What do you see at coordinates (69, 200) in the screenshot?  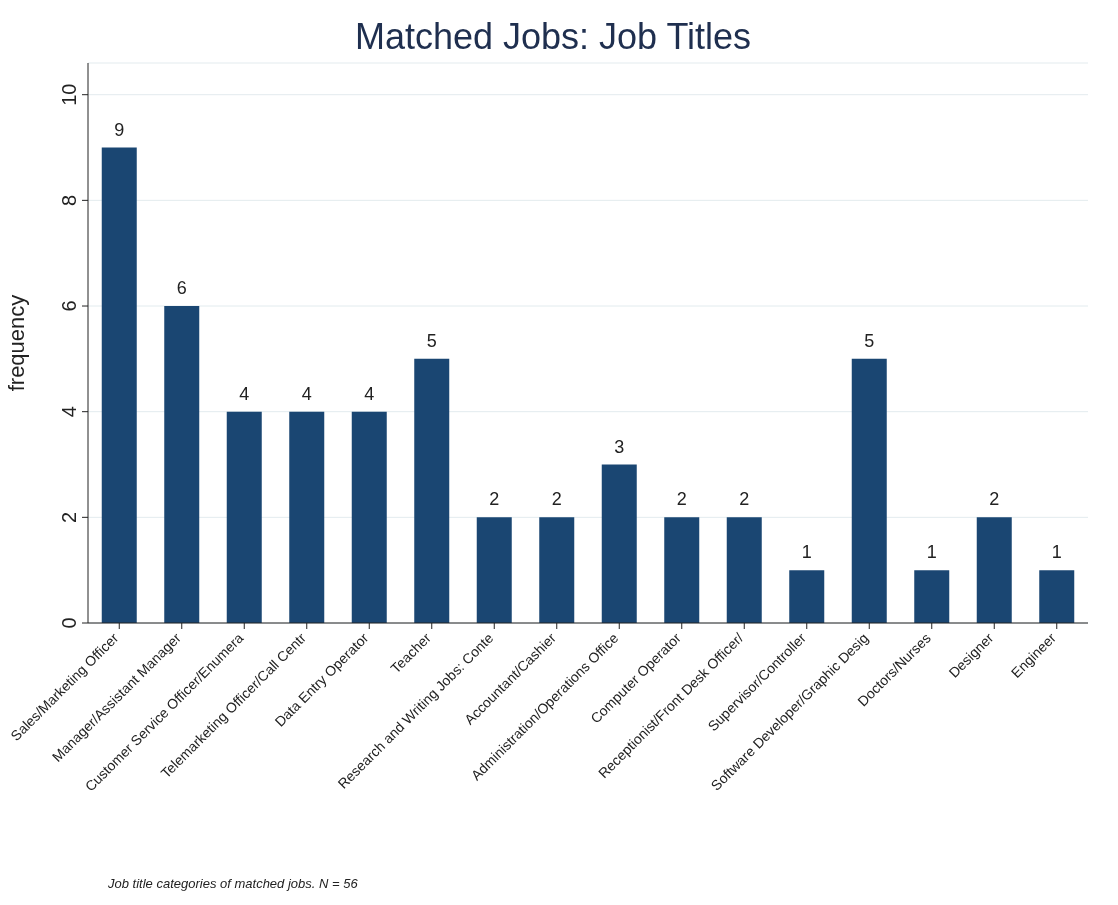 I see `y-tick-label: 8` at bounding box center [69, 200].